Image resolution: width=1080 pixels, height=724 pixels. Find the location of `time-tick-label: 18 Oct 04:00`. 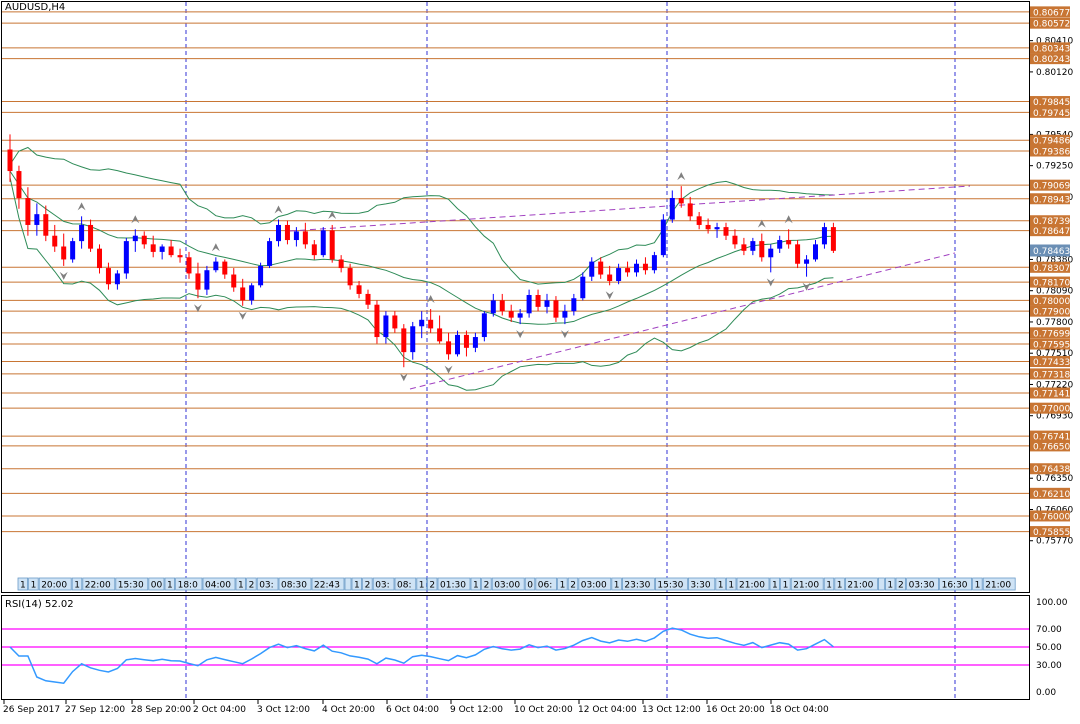

time-tick-label: 18 Oct 04:00 is located at coordinates (799, 710).